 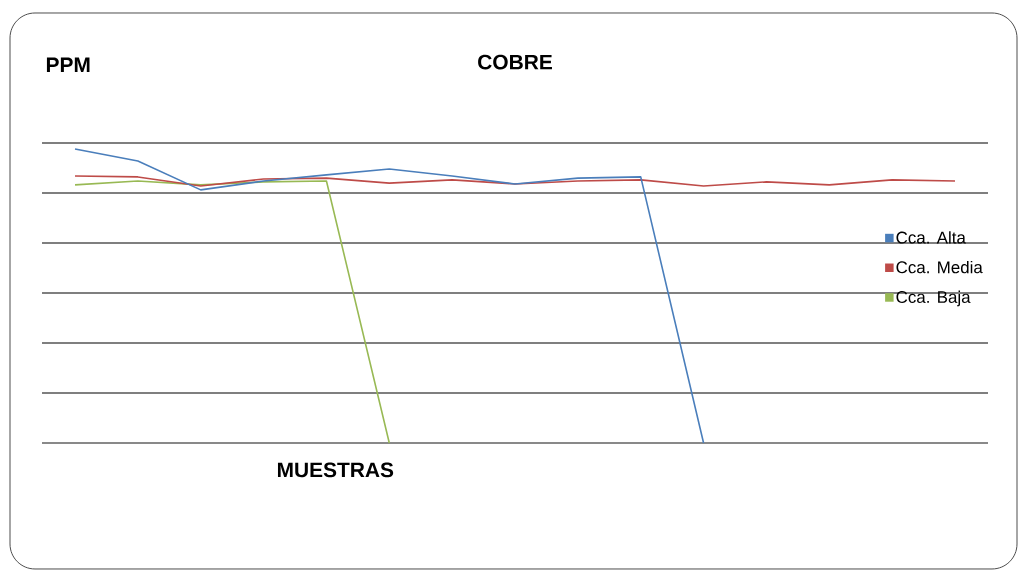 What do you see at coordinates (68, 64) in the screenshot?
I see `y-axis-title: PPM` at bounding box center [68, 64].